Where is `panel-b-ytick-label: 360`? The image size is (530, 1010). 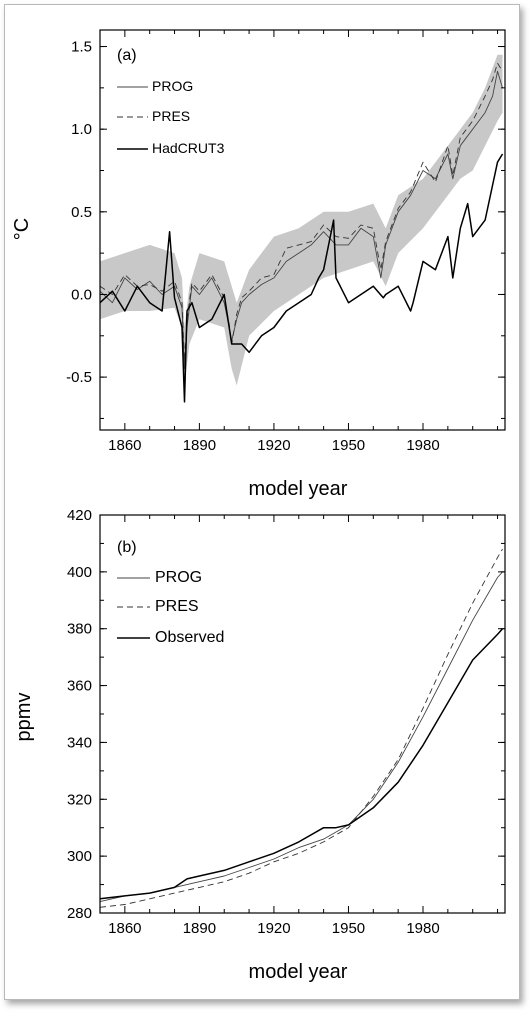
panel-b-ytick-label: 360 is located at coordinates (79, 686).